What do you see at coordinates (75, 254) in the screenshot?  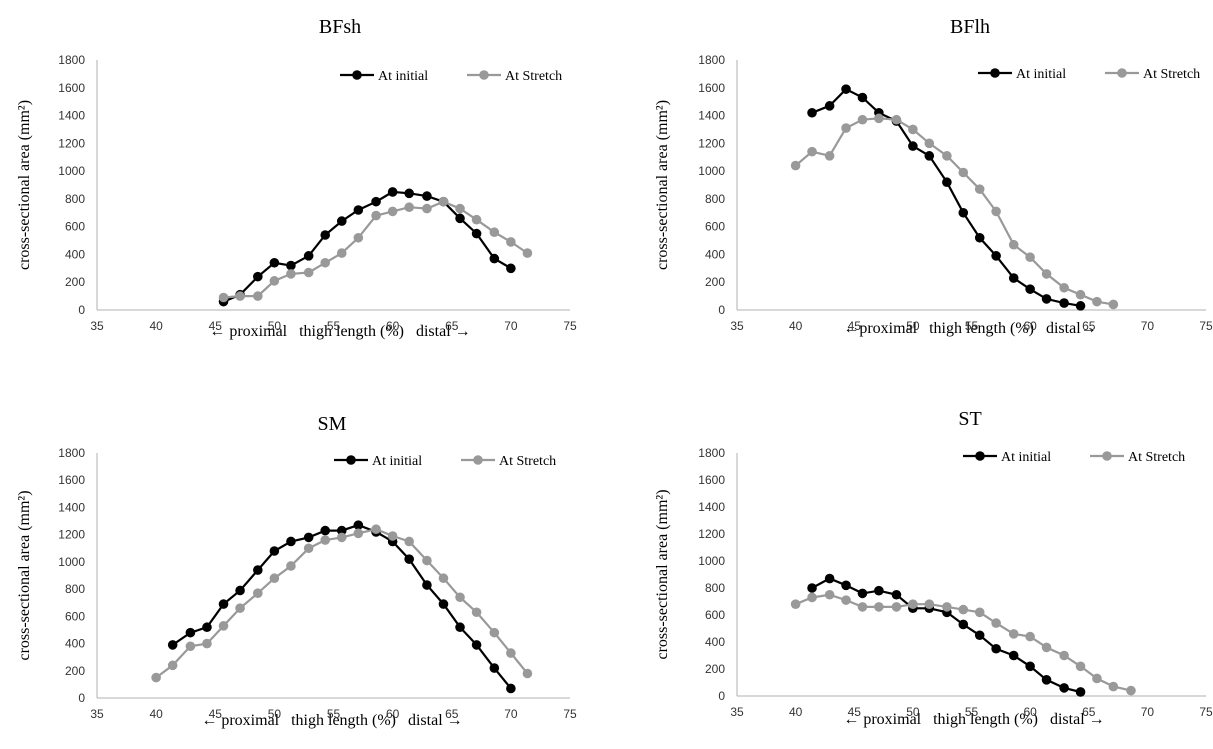 I see `y-tick-label: 400` at bounding box center [75, 254].